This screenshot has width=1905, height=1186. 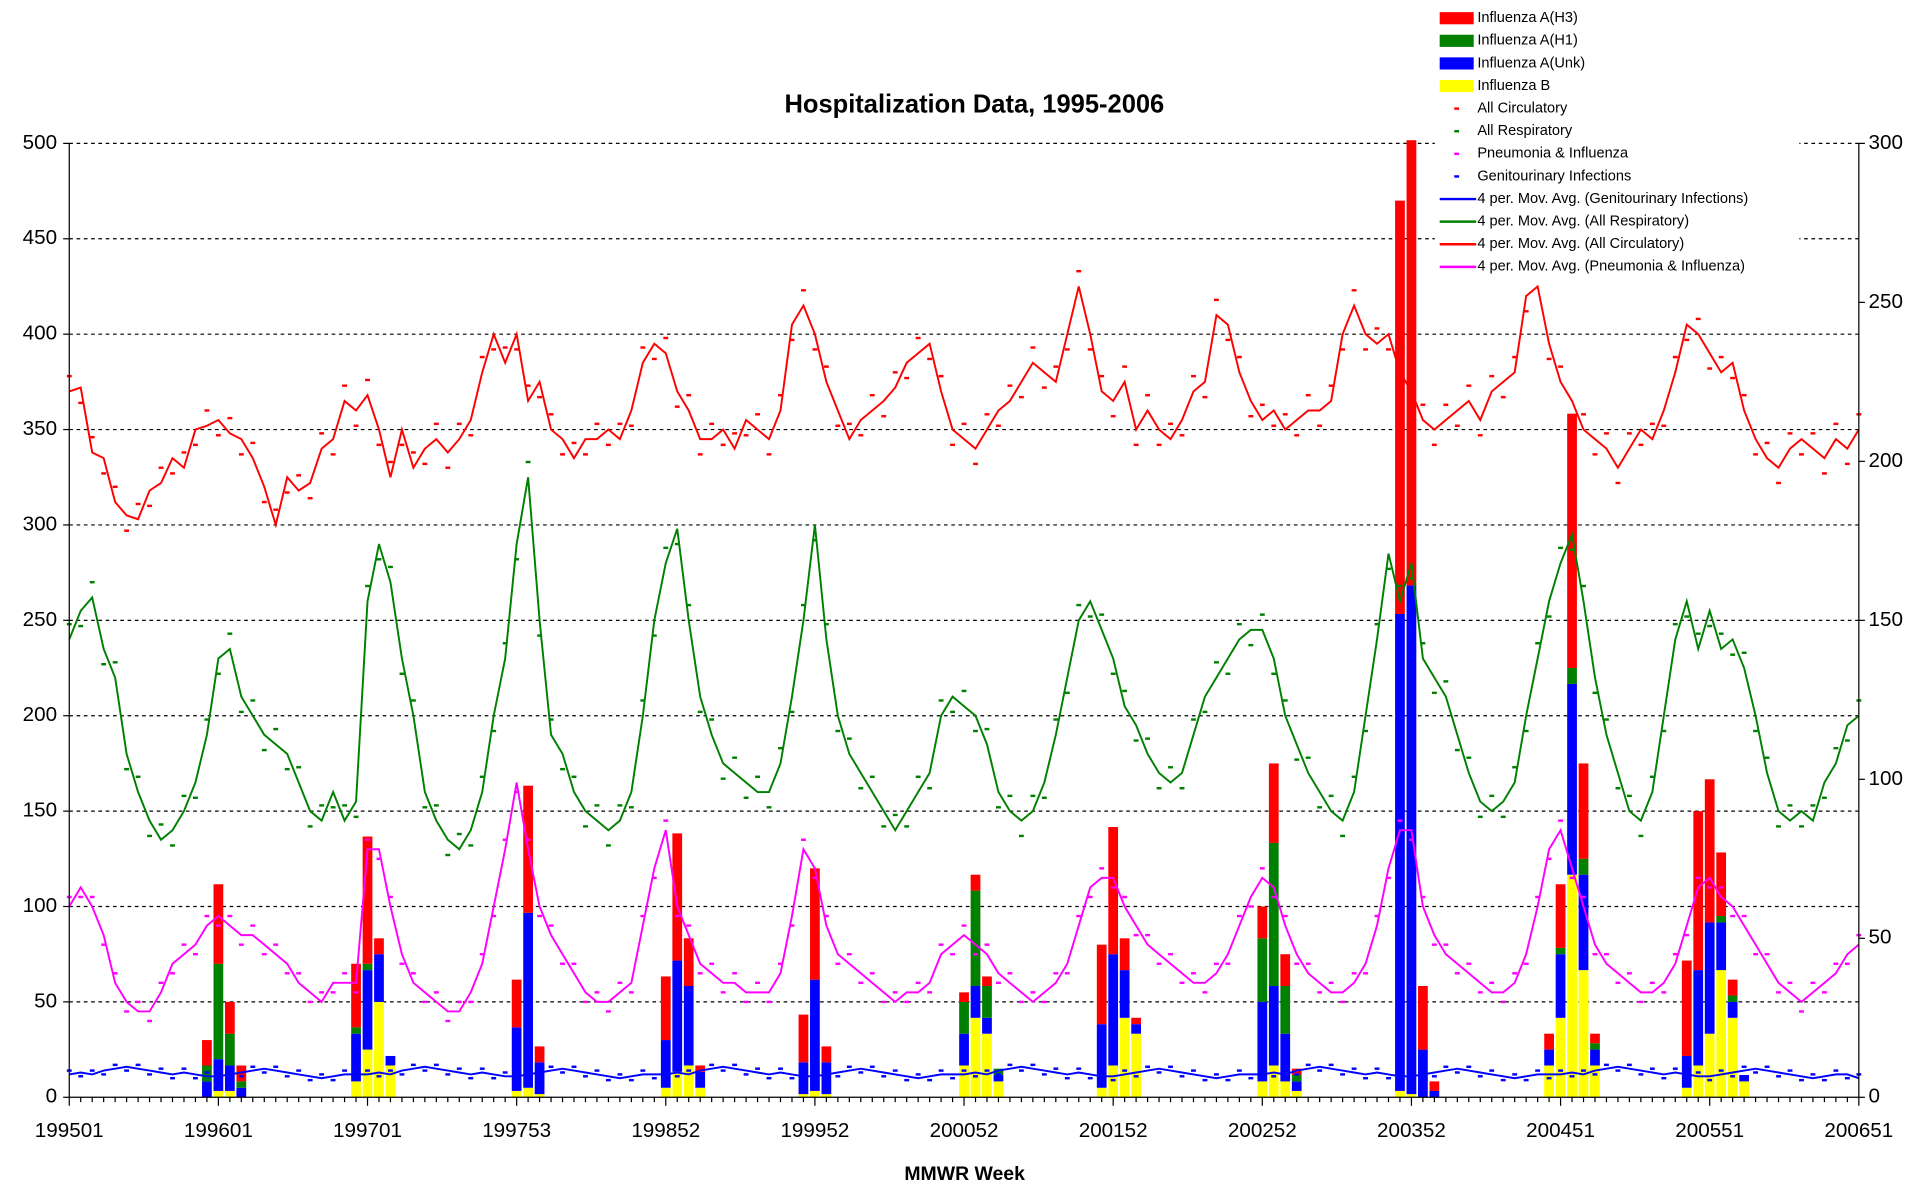 What do you see at coordinates (1886, 619) in the screenshot?
I see `y2-tick-label: 150` at bounding box center [1886, 619].